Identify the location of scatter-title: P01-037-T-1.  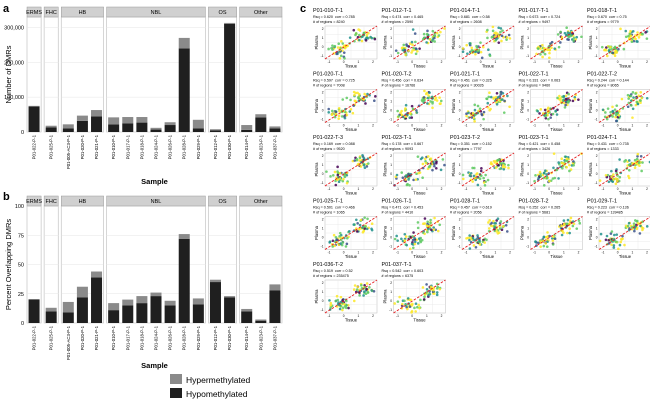
(397, 265).